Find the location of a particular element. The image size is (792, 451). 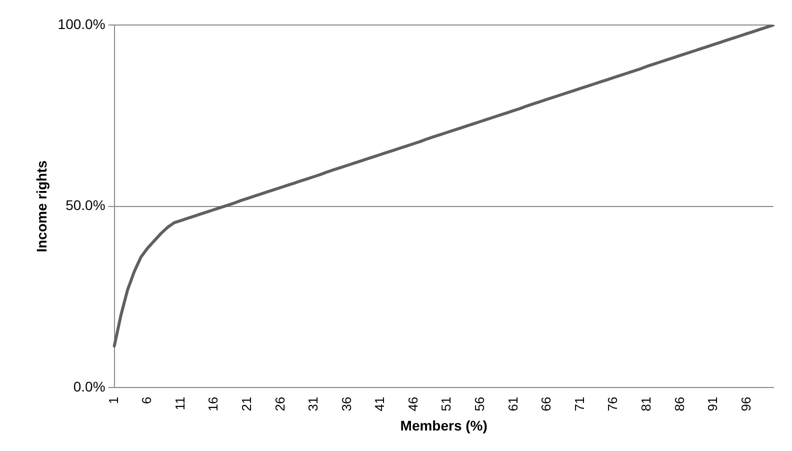

y-tick-label: 100.0% is located at coordinates (82, 24).